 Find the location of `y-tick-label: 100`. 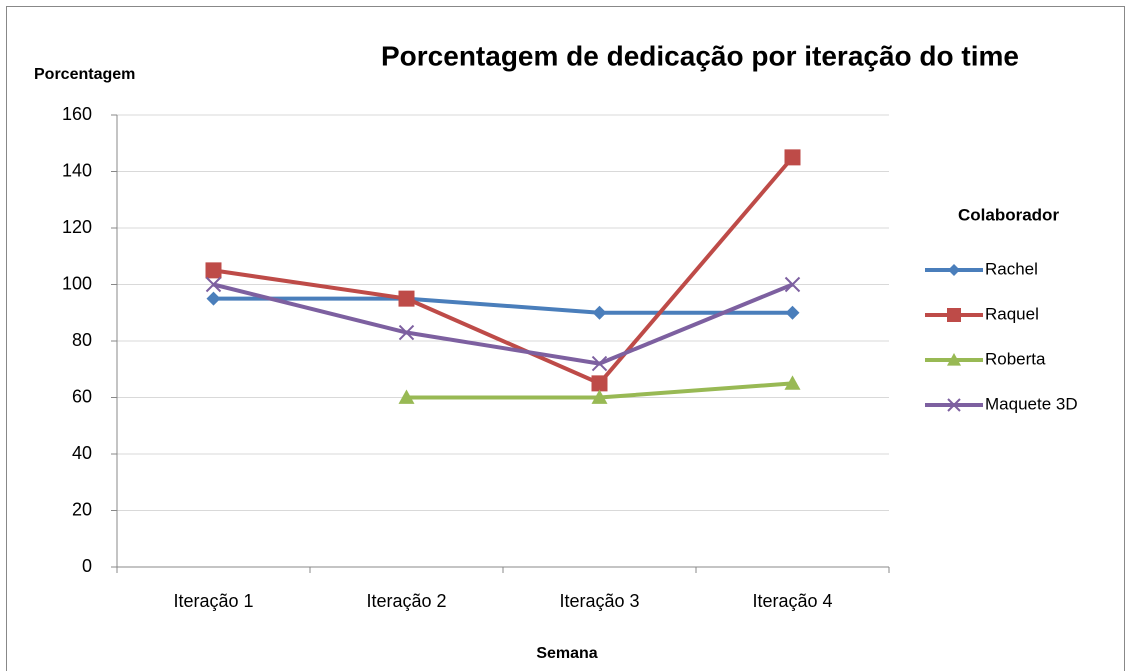

y-tick-label: 100 is located at coordinates (77, 283).